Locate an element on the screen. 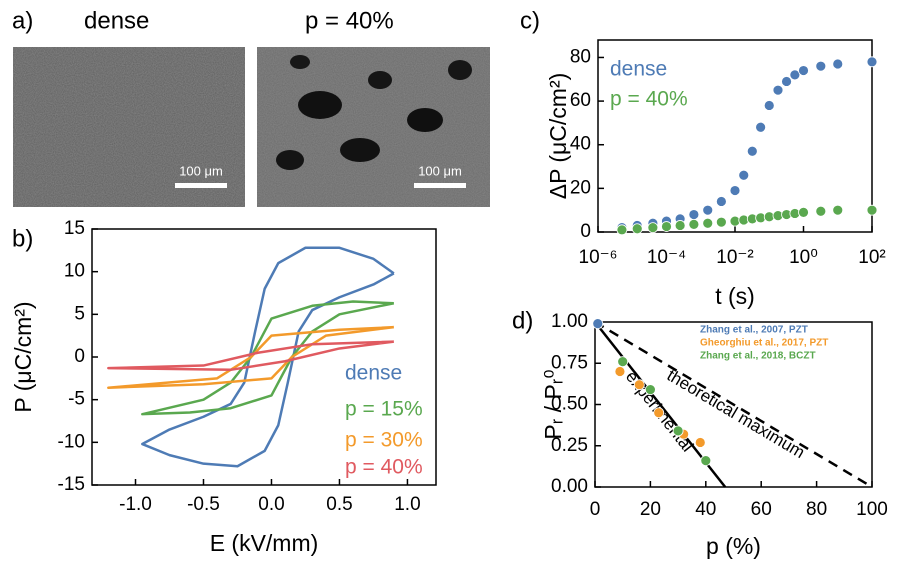 Image resolution: width=899 pixels, height=562 pixels. x-tick-label: 60 is located at coordinates (761, 509).